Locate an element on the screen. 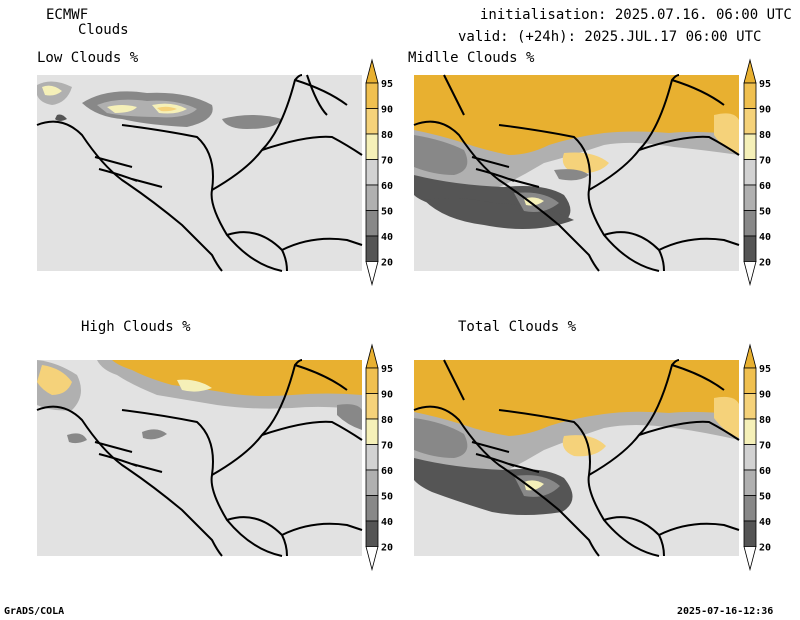 This screenshot has width=800, height=620. footer-timestamp-label: 2025-07-16-12:36 is located at coordinates (725, 611).